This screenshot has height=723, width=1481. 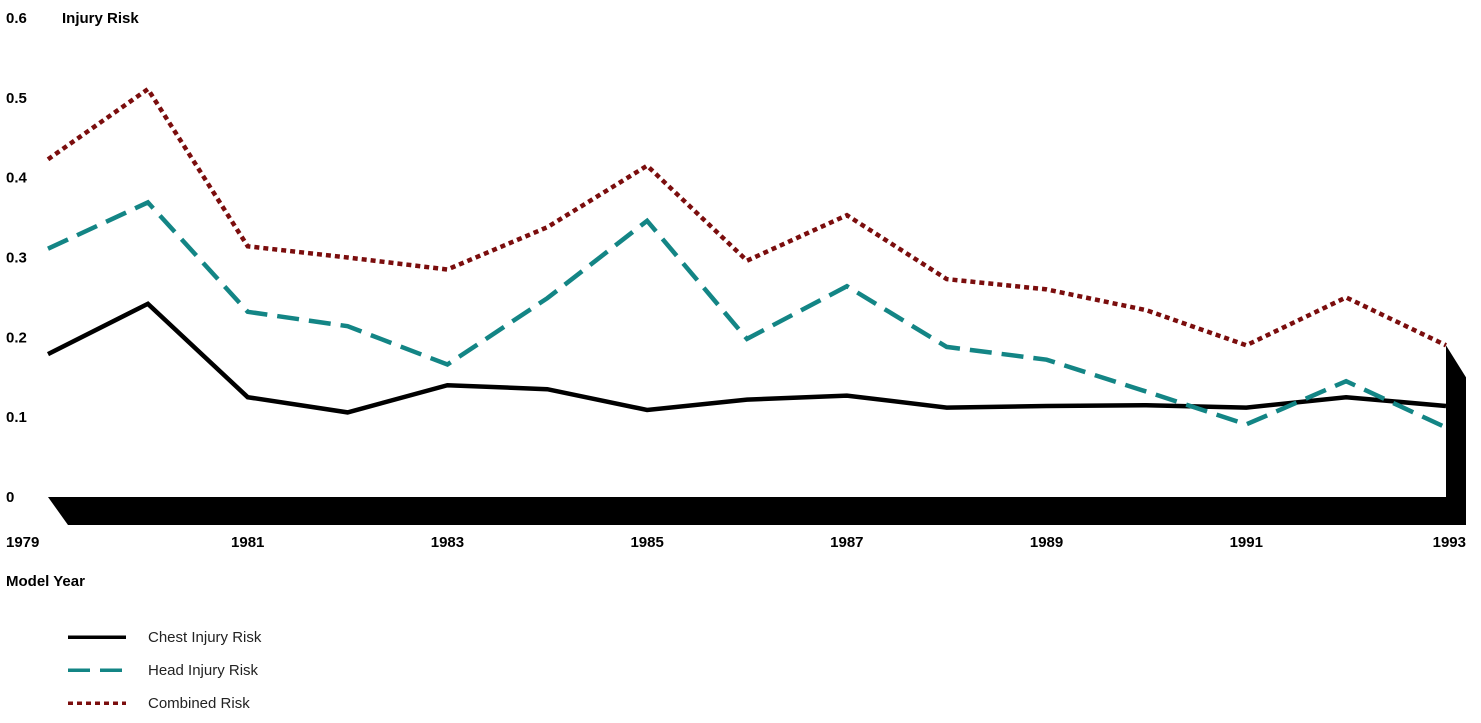 I want to click on y-tick-label: 0.6, so click(x=16, y=18).